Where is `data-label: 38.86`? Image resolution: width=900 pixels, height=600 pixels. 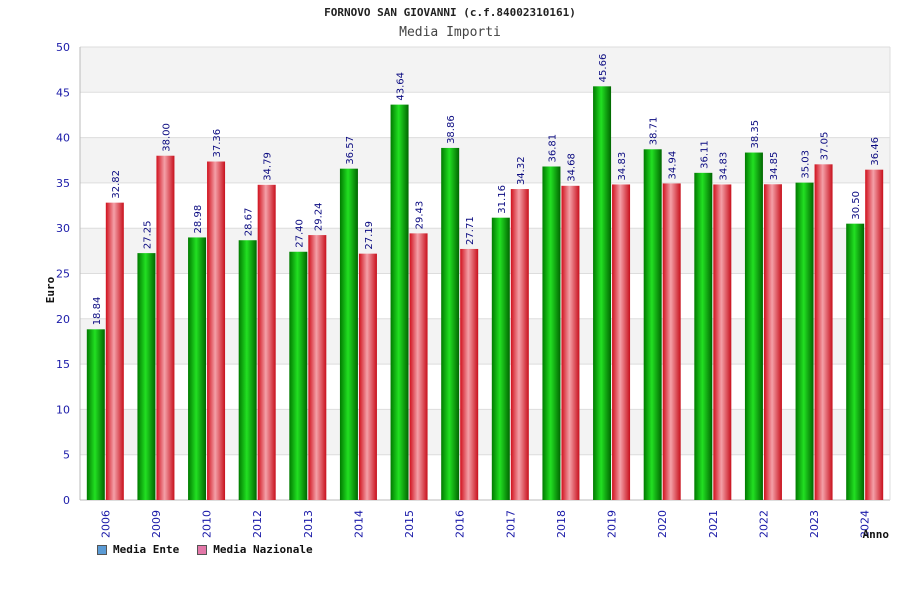 data-label: 38.86 is located at coordinates (451, 129).